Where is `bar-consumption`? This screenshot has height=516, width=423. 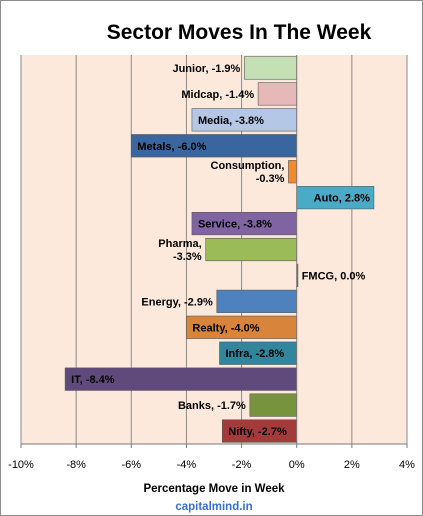
bar-consumption is located at coordinates (293, 172).